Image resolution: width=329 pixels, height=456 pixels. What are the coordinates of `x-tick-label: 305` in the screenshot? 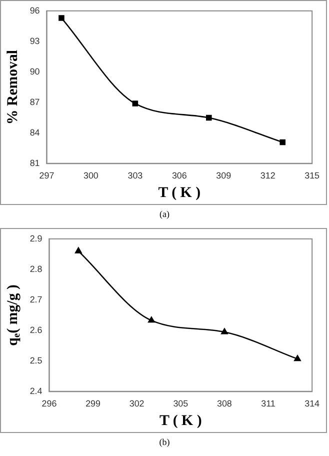 It's located at (180, 403).